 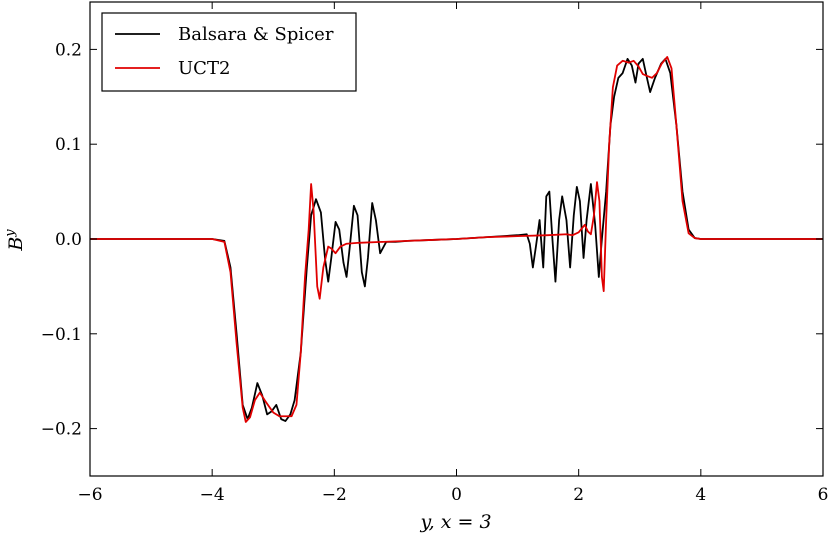 I want to click on x-tick-label: −6, so click(x=89, y=495).